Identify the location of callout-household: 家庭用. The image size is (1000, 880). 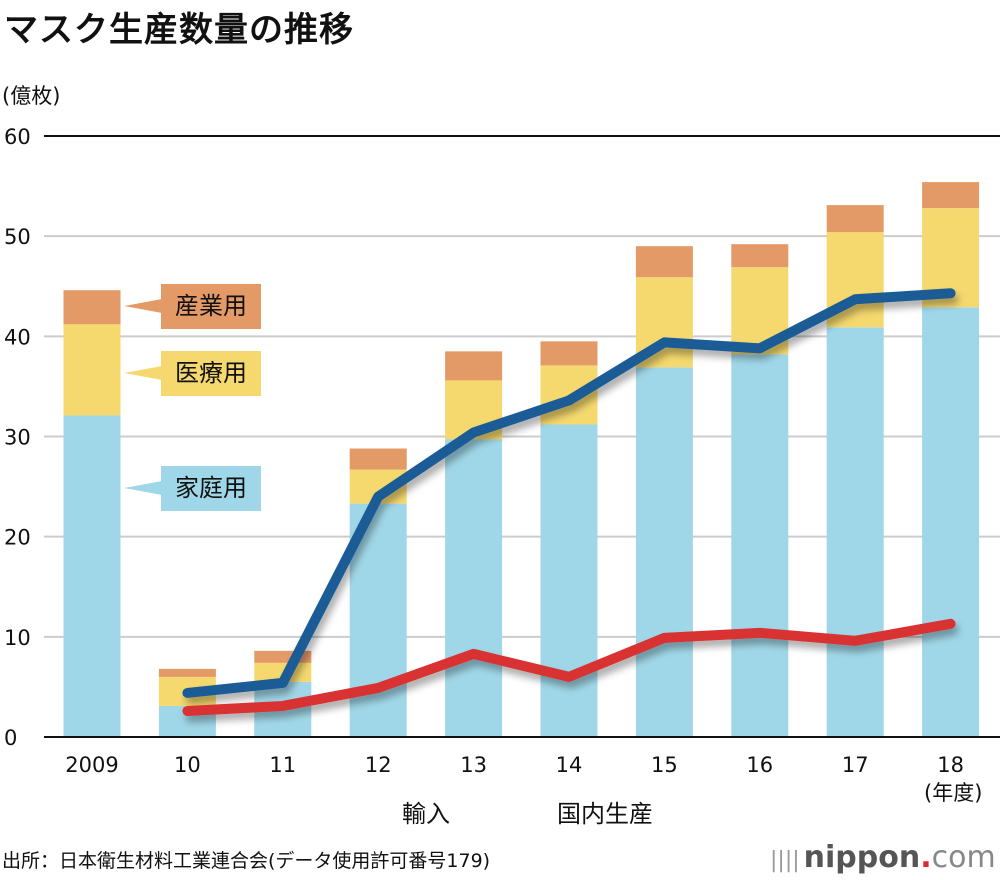
(211, 488).